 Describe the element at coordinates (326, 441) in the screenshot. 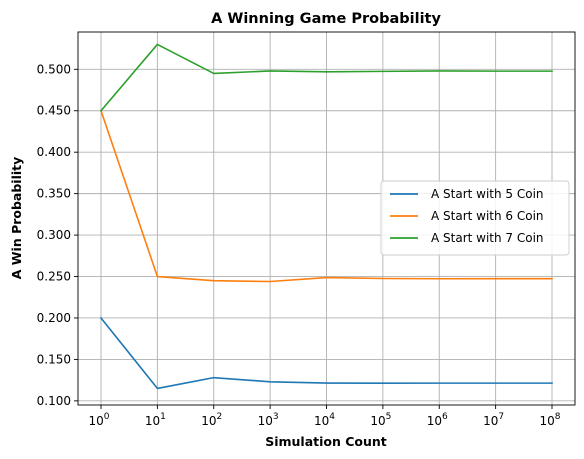

I see `x-axis-label: Simulation Count` at that location.